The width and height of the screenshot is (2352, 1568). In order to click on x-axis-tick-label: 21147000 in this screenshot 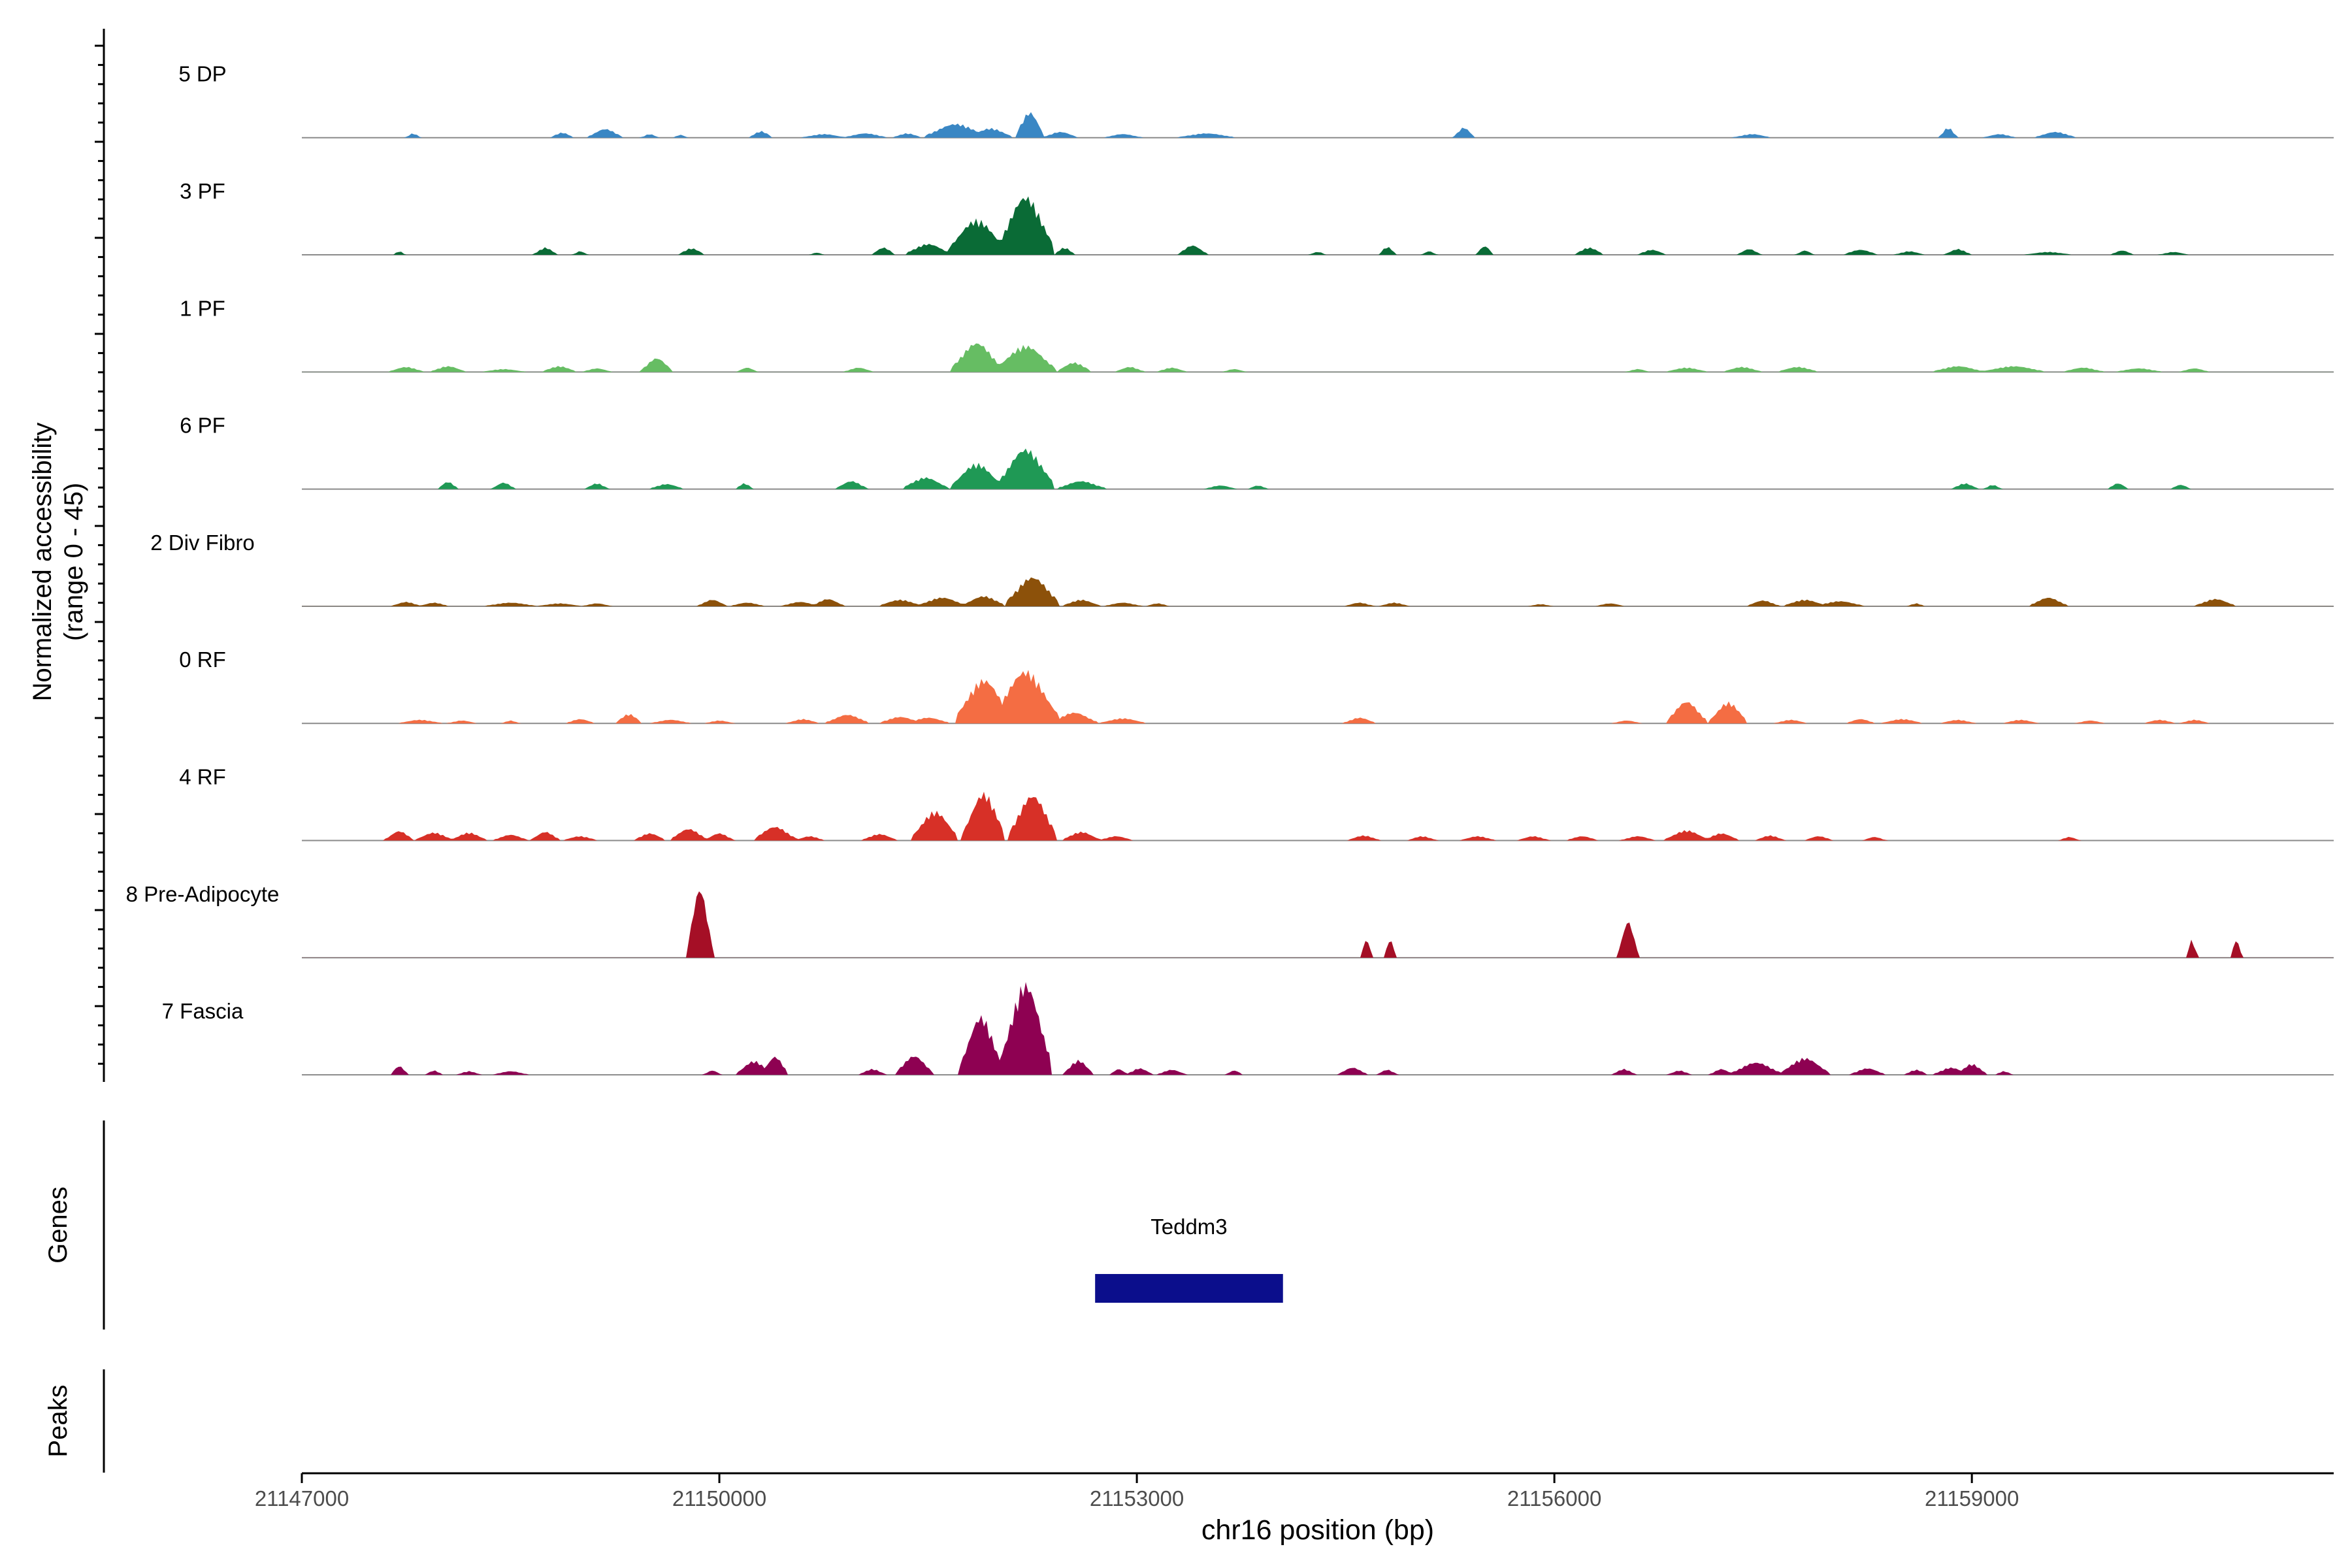, I will do `click(302, 1498)`.